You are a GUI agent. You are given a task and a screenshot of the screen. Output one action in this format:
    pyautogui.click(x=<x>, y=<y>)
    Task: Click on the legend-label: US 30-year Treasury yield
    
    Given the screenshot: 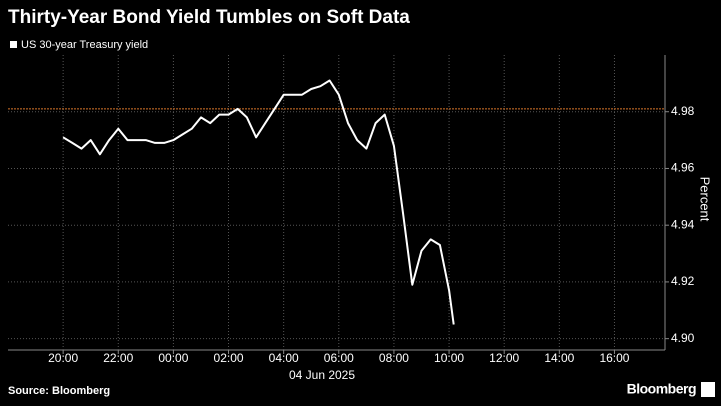 What is the action you would take?
    pyautogui.click(x=84, y=45)
    